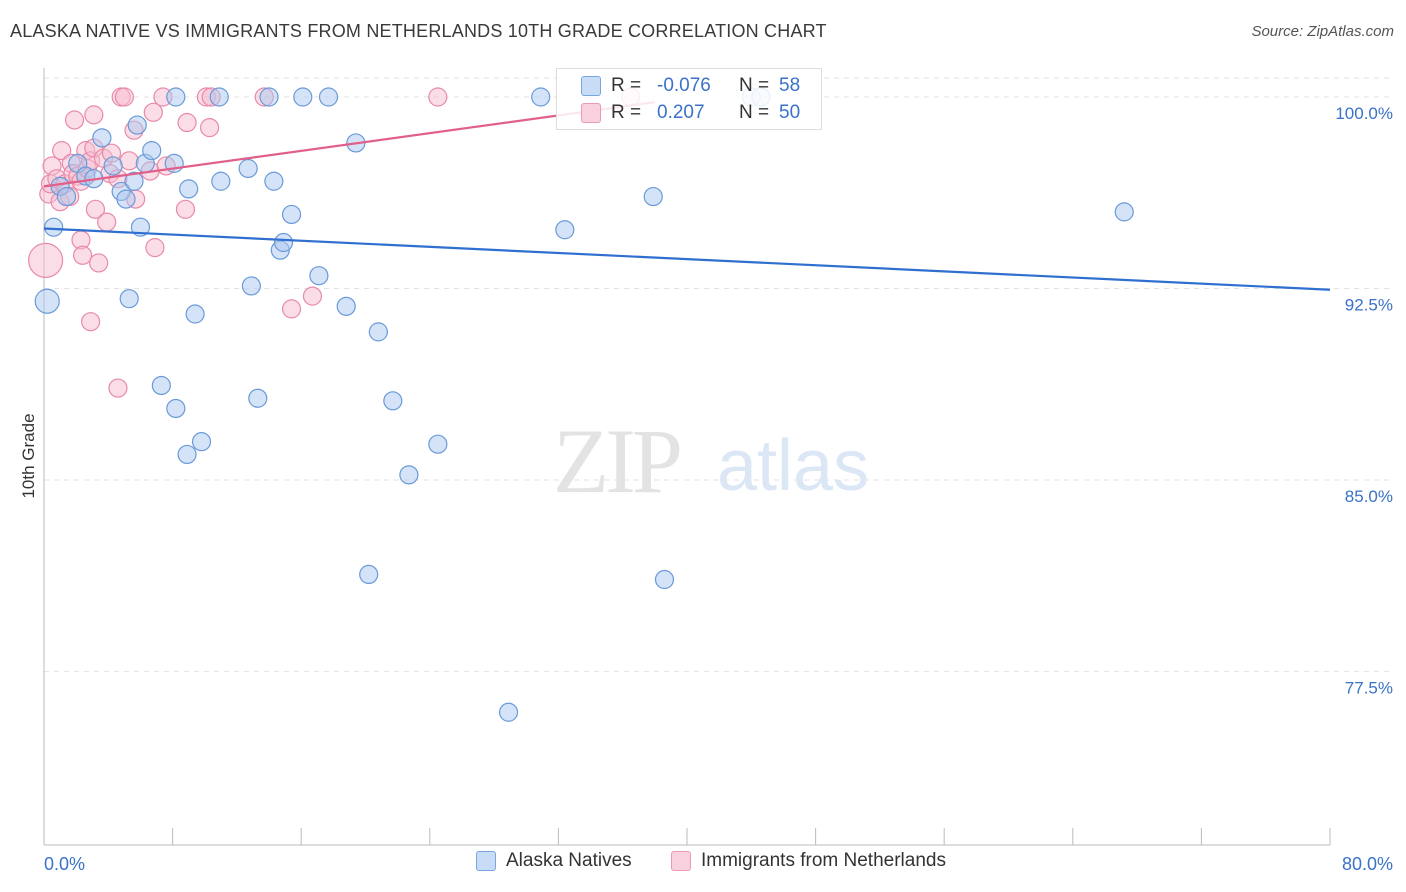 Image resolution: width=1406 pixels, height=892 pixels. I want to click on stats-row-netherlands: R = 0.207 N = 50, so click(678, 113).